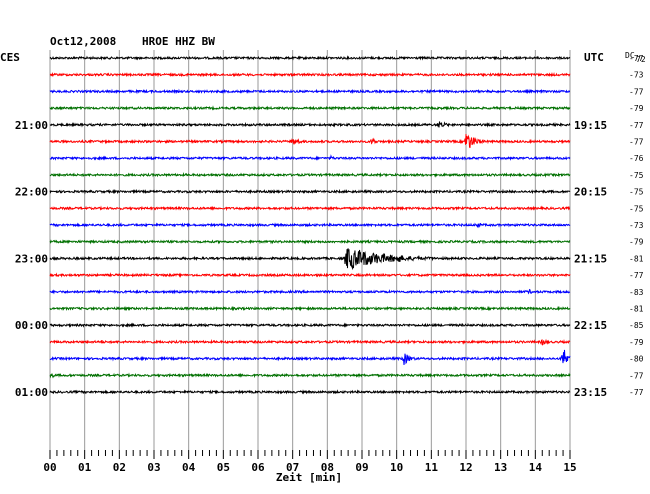 This screenshot has height=494, width=650. I want to click on x-tick-label: 03, so click(153, 467).